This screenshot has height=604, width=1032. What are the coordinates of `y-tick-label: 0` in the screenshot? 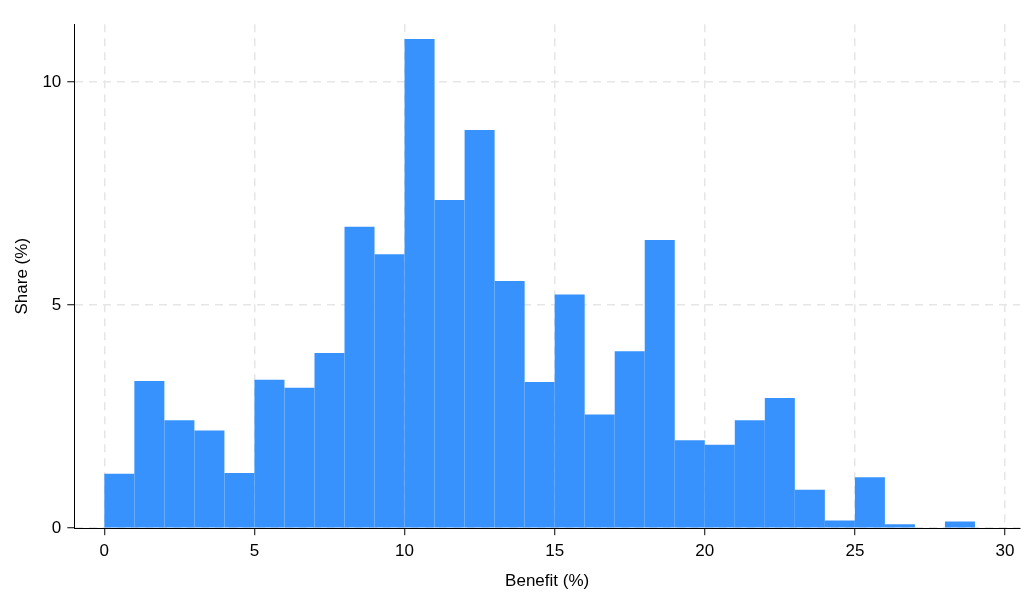 It's located at (56, 527).